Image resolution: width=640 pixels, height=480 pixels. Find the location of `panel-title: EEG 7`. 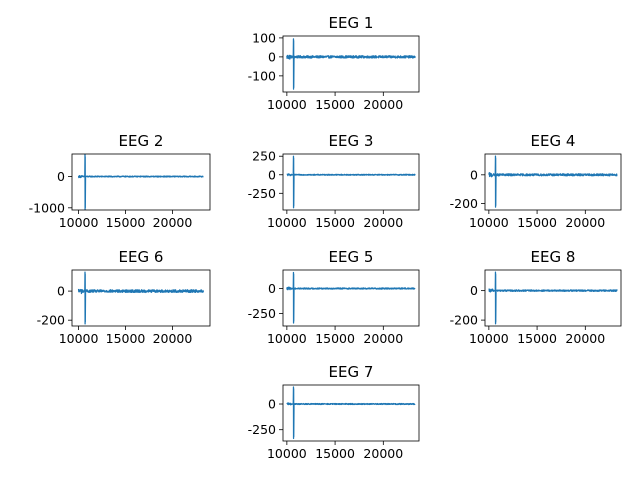

panel-title: EEG 7 is located at coordinates (351, 372).